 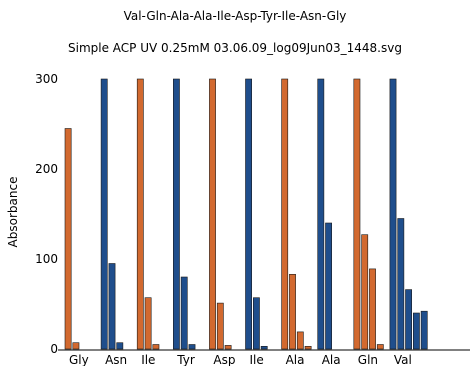 What do you see at coordinates (46, 79) in the screenshot?
I see `y-tick-label: 300` at bounding box center [46, 79].